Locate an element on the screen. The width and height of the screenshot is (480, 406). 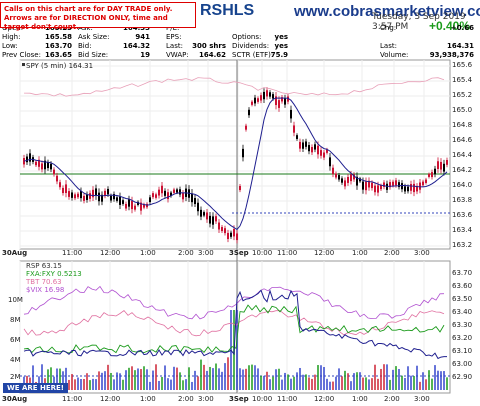
quote-value: +0.66 is located at coordinates (462, 28).